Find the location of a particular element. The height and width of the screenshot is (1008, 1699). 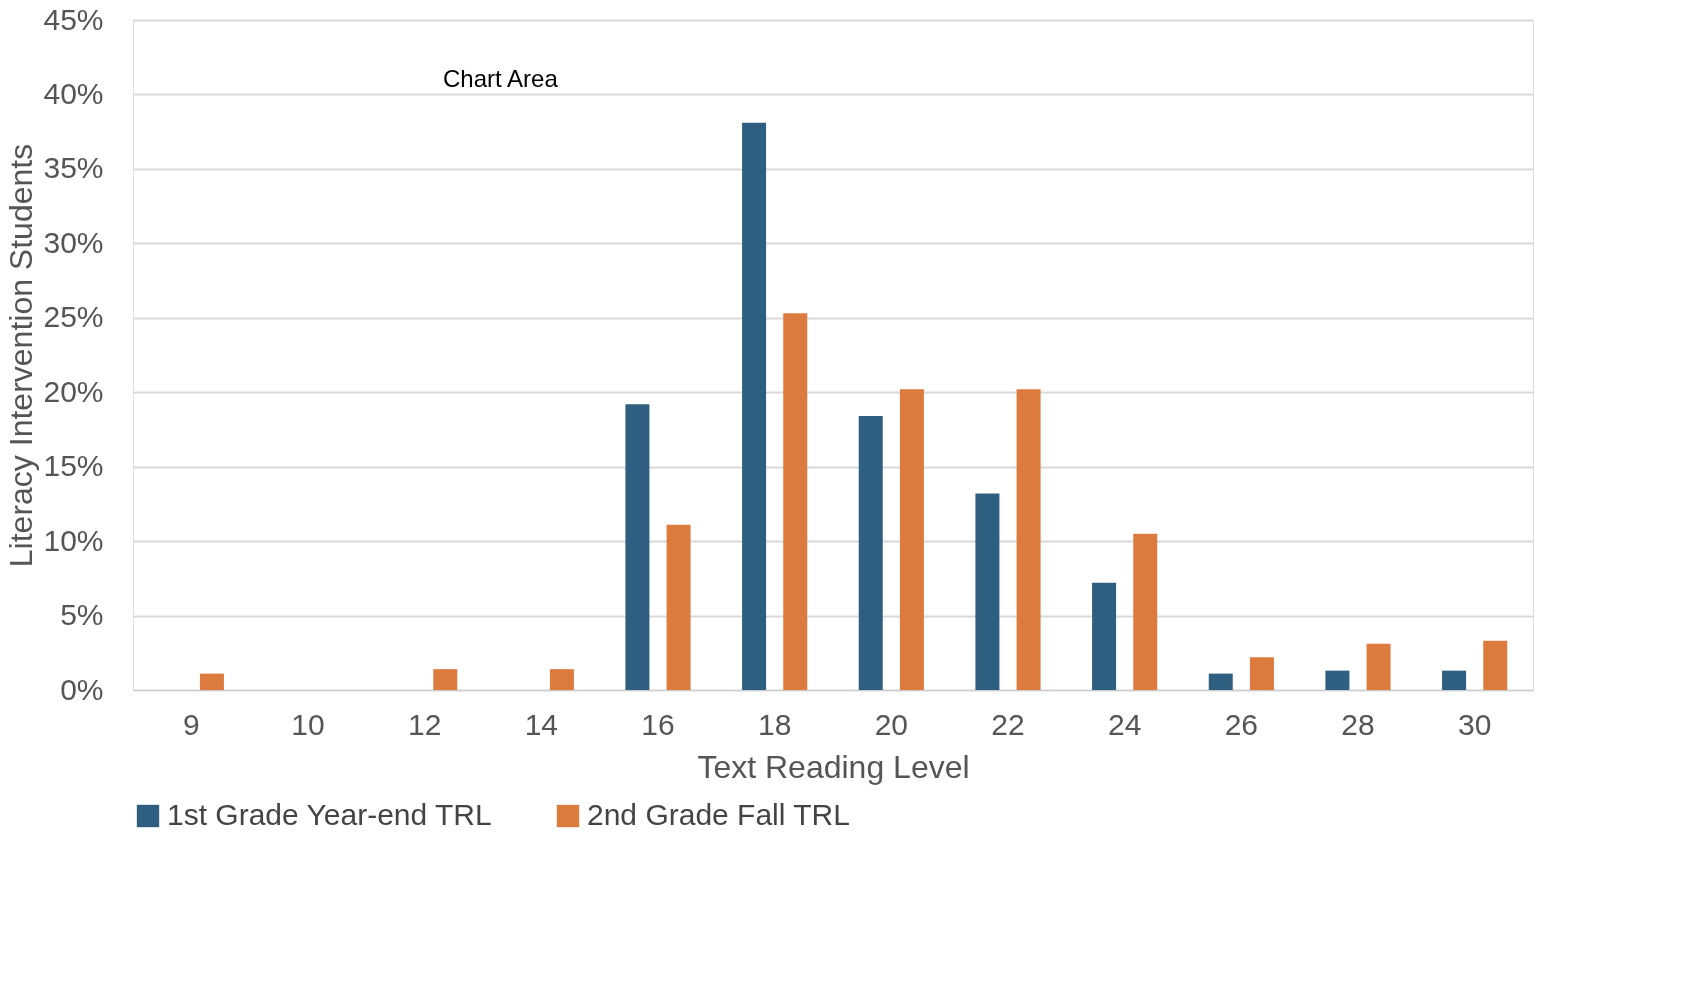

x-axis-title: Text Reading Level is located at coordinates (833, 766).